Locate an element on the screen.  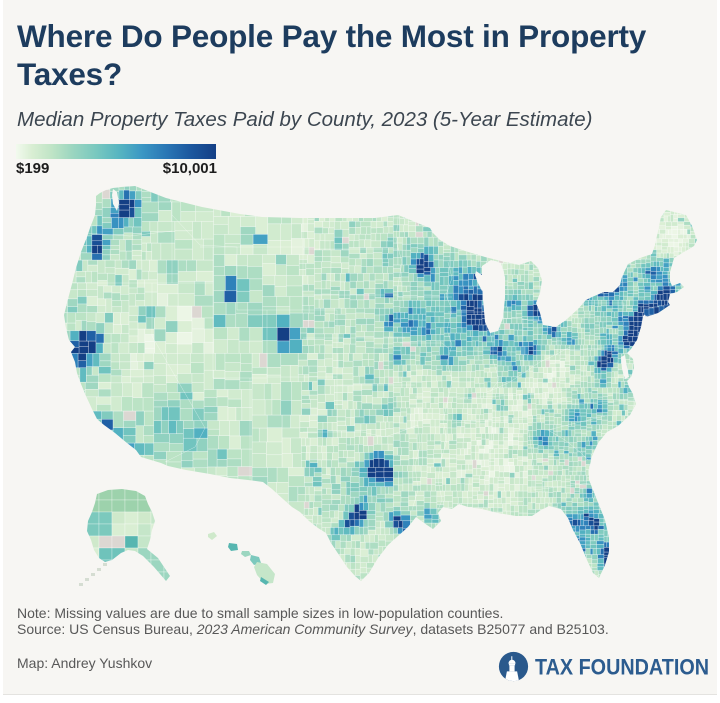
svg-text: TAX FOUNDATION is located at coordinates (622, 667).